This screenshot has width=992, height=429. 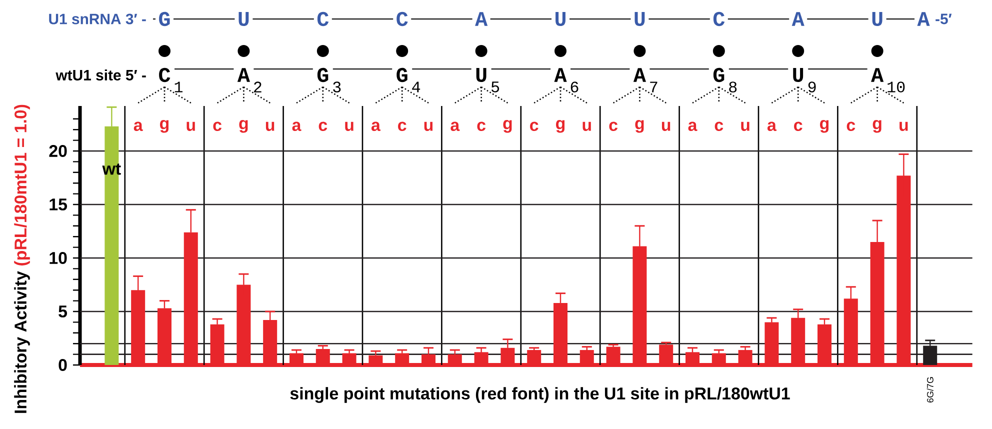 What do you see at coordinates (733, 87) in the screenshot?
I see `text: 8` at bounding box center [733, 87].